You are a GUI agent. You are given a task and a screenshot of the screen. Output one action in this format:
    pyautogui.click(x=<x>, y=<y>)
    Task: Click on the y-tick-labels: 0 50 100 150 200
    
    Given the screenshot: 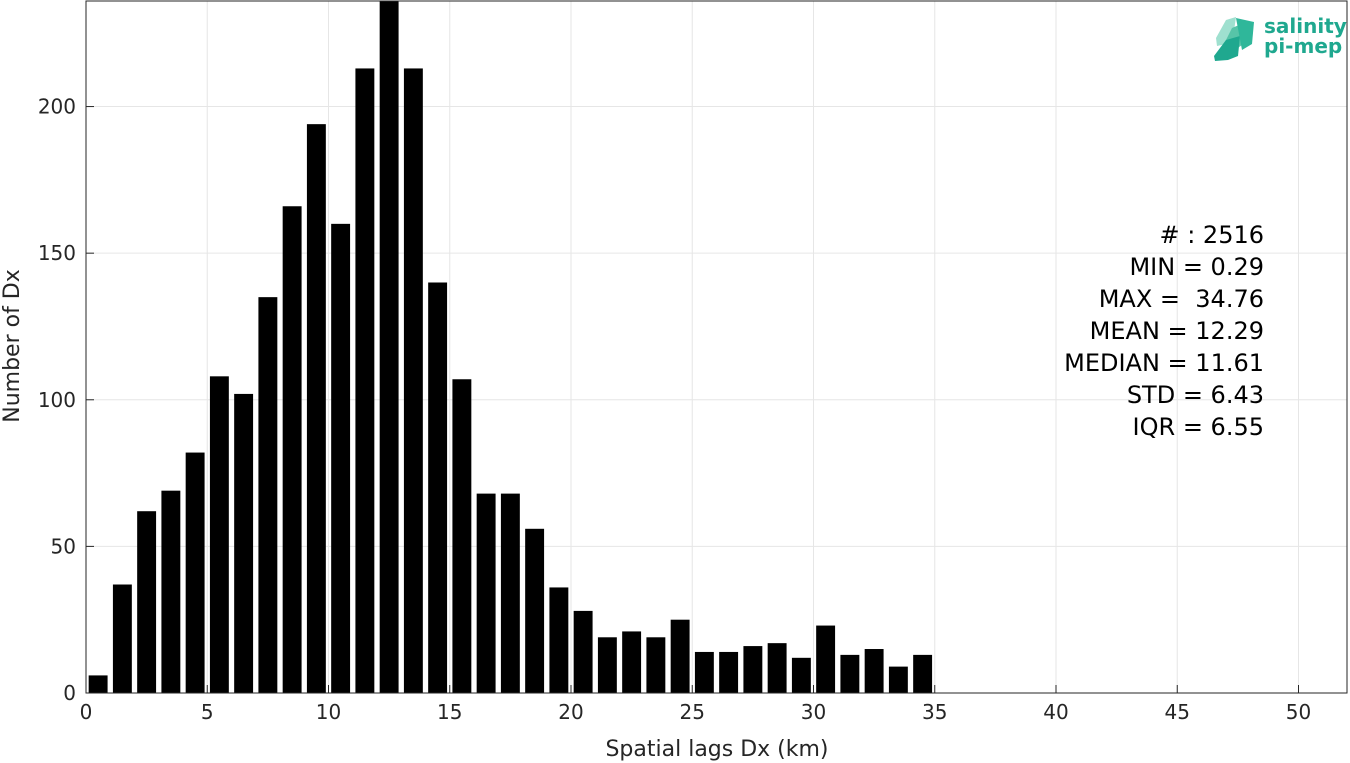 What is the action you would take?
    pyautogui.click(x=57, y=400)
    